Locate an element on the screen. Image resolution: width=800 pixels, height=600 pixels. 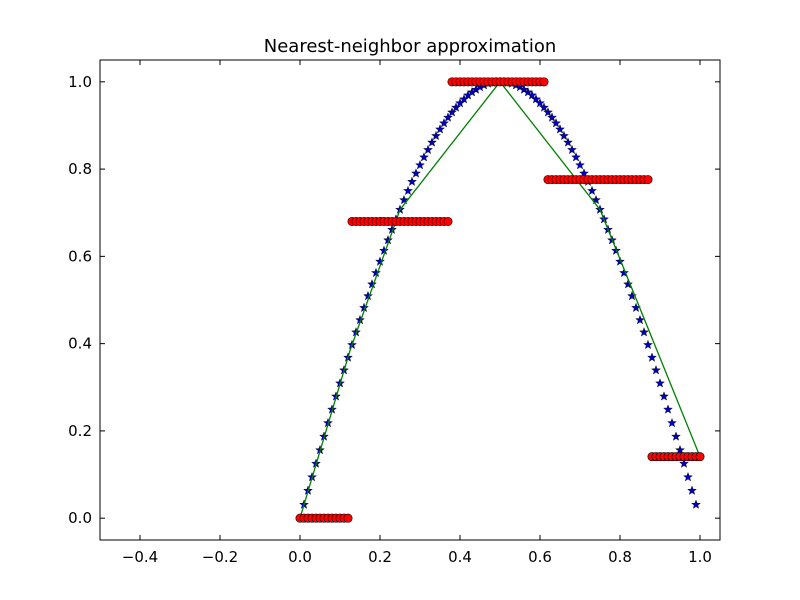
x-tick-label: 0.4 is located at coordinates (460, 557).